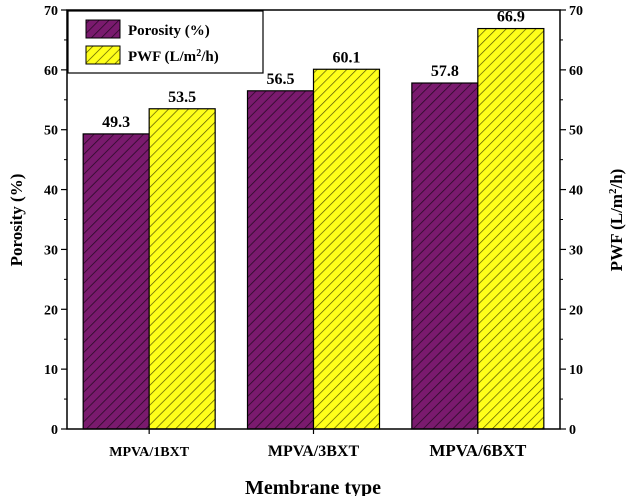 The image size is (630, 496). Describe the element at coordinates (576, 191) in the screenshot. I see `right-tick-label-4: 40` at that location.